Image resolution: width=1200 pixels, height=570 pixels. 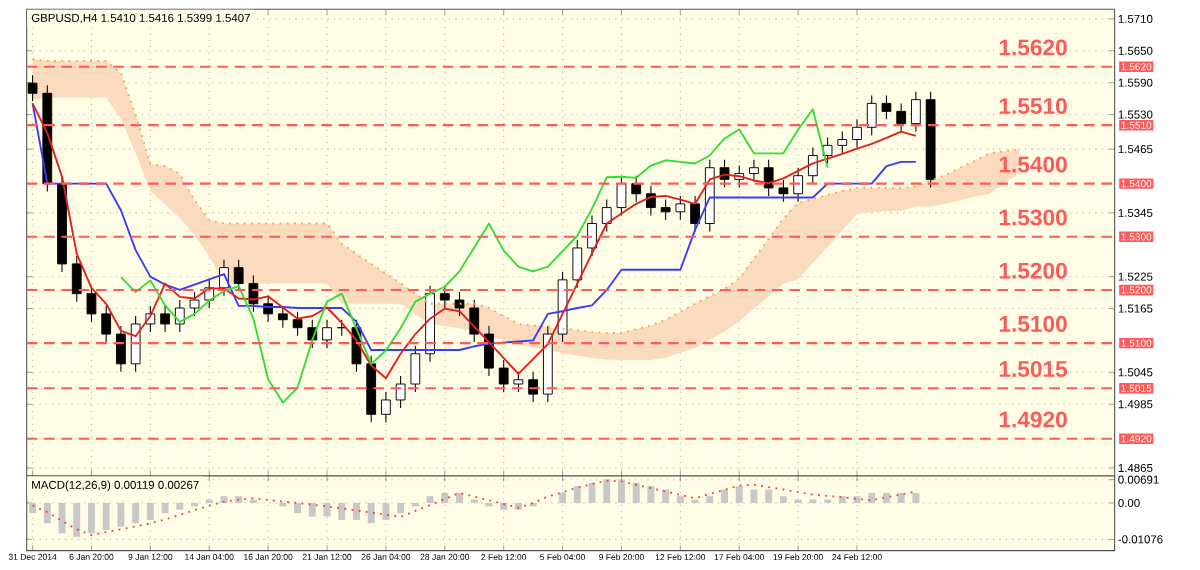 I want to click on text: 1.4920, so click(x=1033, y=419).